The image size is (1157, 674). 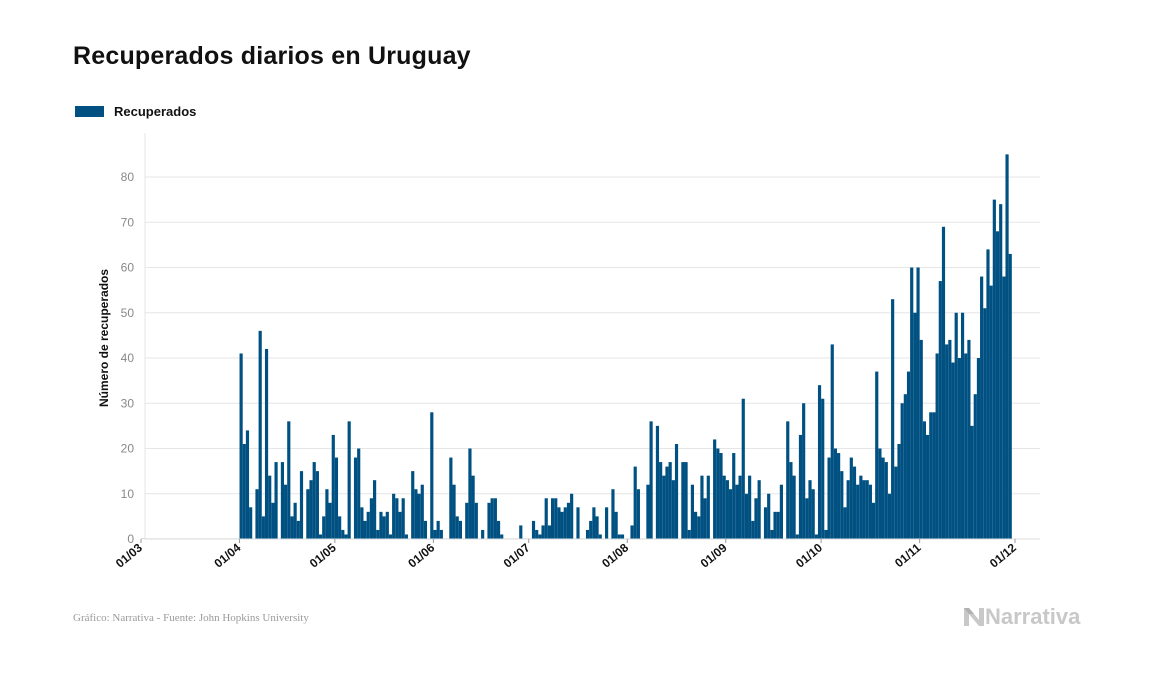 What do you see at coordinates (104, 338) in the screenshot?
I see `y-axis-label: Número de recuperados` at bounding box center [104, 338].